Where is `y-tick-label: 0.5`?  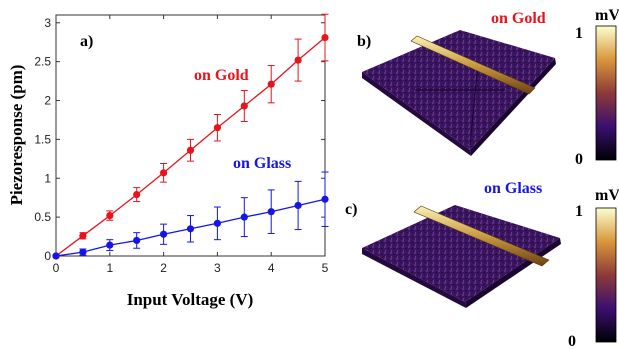 y-tick-label: 0.5 is located at coordinates (42, 217).